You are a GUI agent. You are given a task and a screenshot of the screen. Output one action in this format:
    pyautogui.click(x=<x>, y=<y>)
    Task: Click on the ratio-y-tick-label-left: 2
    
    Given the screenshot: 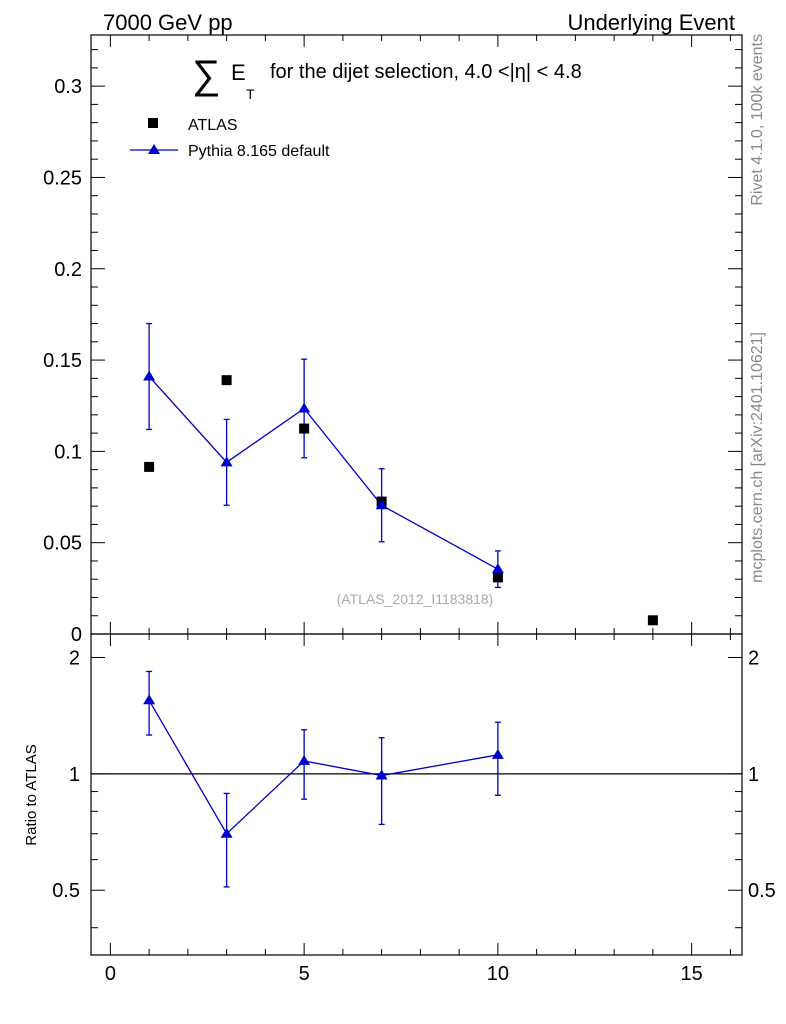 What is the action you would take?
    pyautogui.click(x=74, y=658)
    